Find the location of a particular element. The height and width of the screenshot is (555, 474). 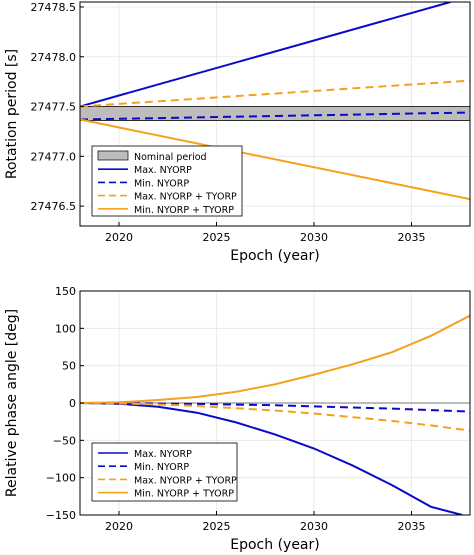

y-tick-label: −100 is located at coordinates (61, 478).